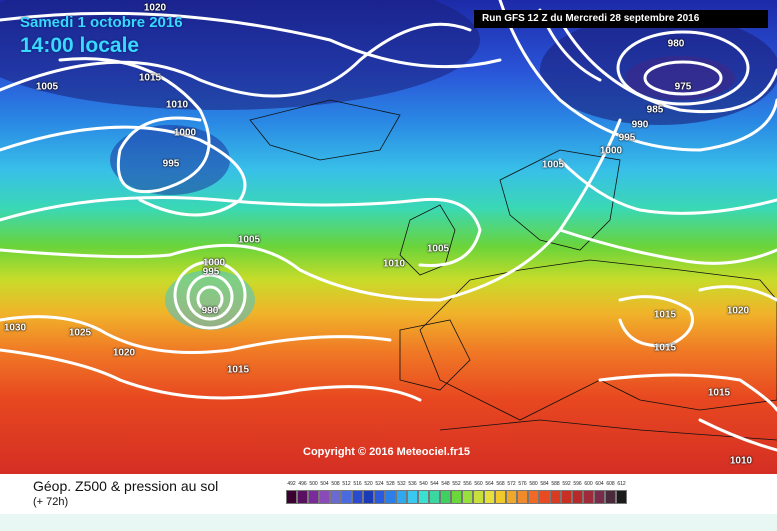 This screenshot has width=777, height=531. I want to click on legend-cell: 560, so click(478, 494).